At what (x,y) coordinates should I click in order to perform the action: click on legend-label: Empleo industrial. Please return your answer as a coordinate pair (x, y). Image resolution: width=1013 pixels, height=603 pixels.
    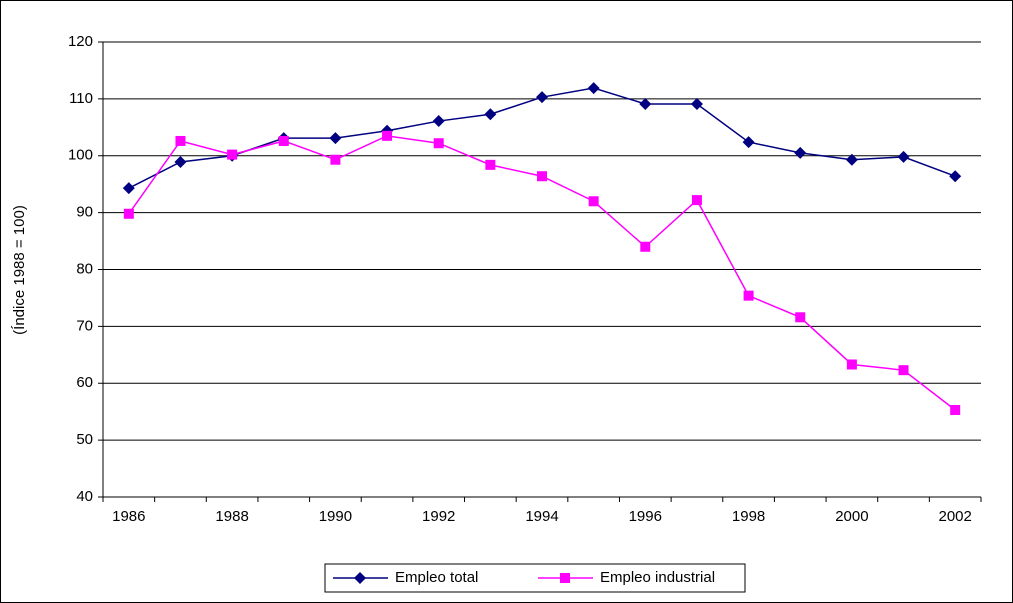
    Looking at the image, I should click on (657, 577).